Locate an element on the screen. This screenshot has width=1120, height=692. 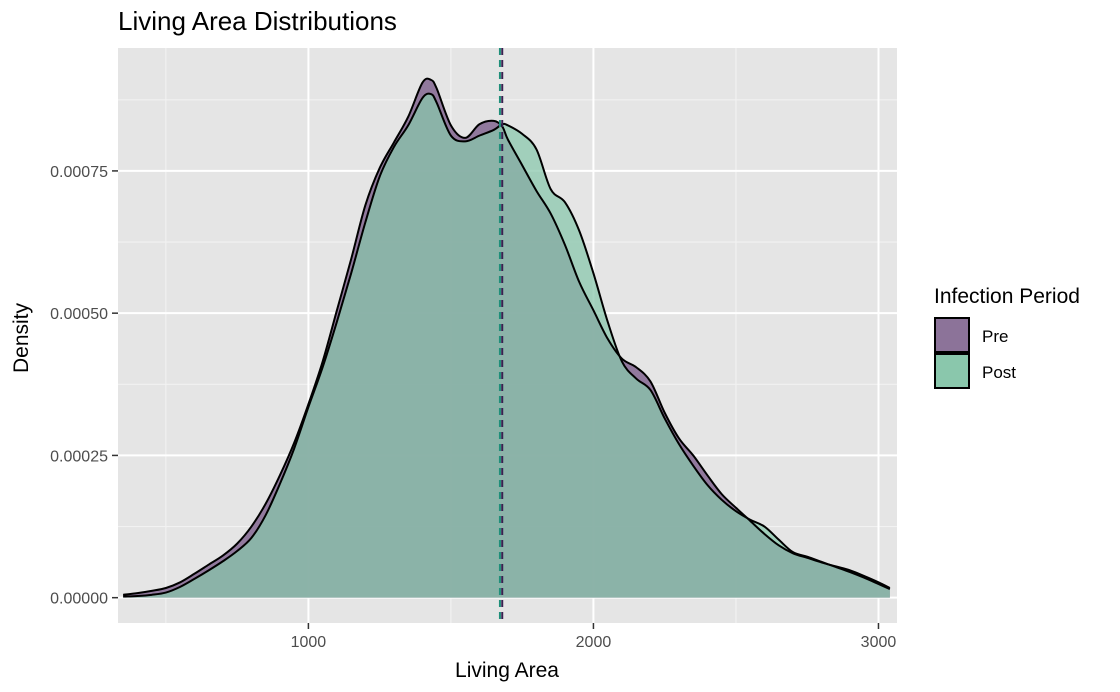
x-tick-label: 3000 is located at coordinates (879, 642).